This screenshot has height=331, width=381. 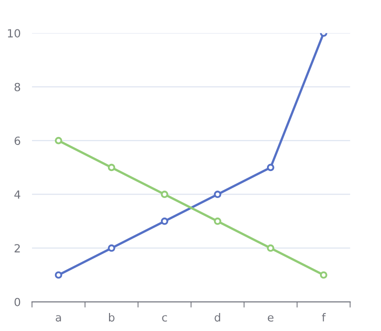 What do you see at coordinates (217, 317) in the screenshot?
I see `x-tick-label: d` at bounding box center [217, 317].